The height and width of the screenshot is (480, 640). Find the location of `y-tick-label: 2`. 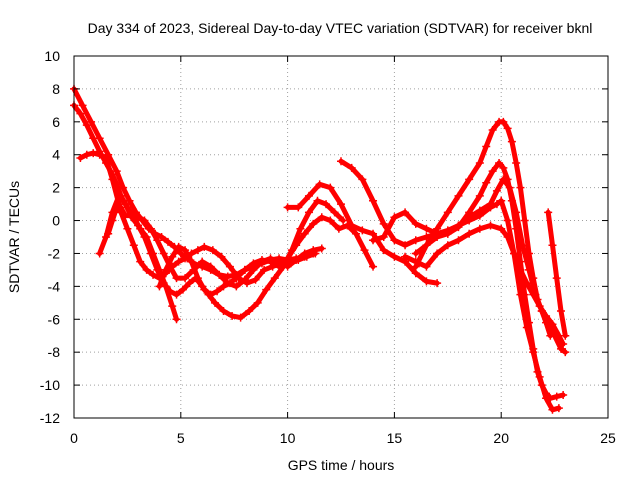

y-tick-label: 2 is located at coordinates (56, 188).